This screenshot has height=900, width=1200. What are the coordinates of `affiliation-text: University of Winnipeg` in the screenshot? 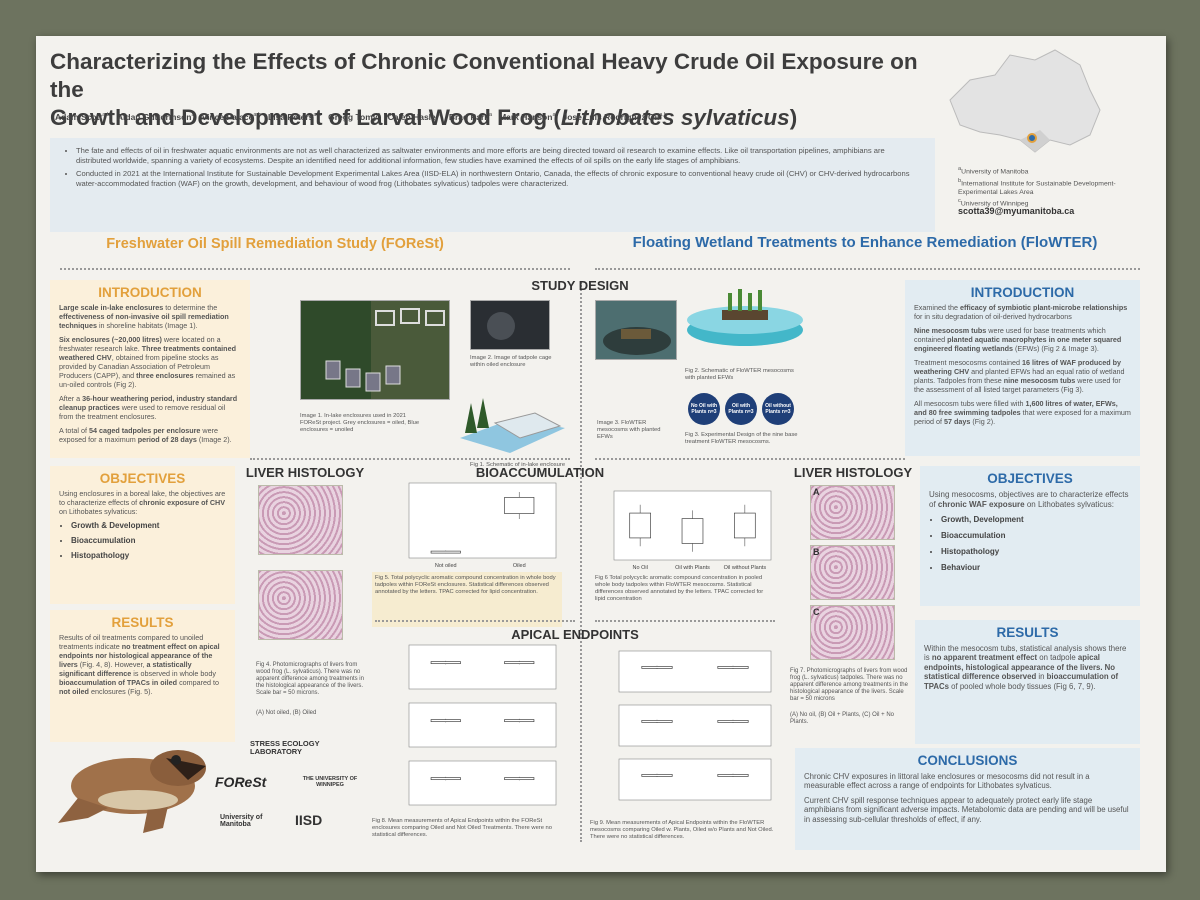 It's located at (994, 204).